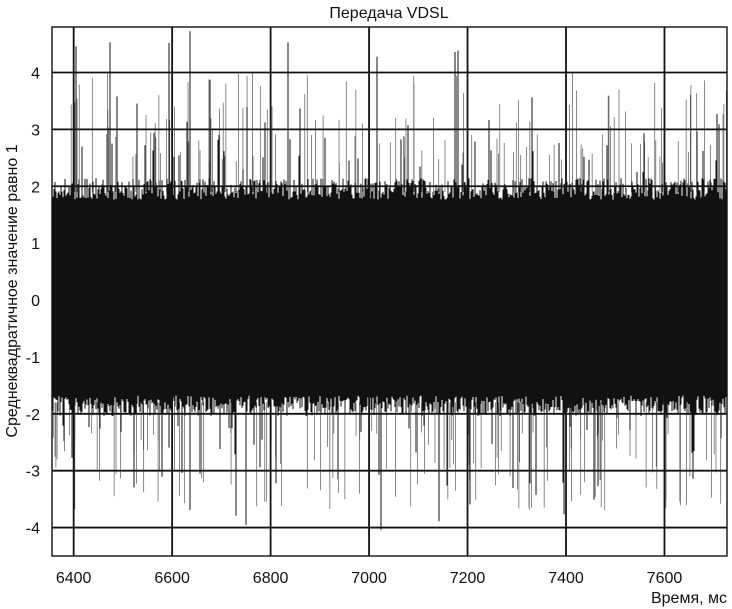  Describe the element at coordinates (35, 74) in the screenshot. I see `y-tick-label: 4` at that location.